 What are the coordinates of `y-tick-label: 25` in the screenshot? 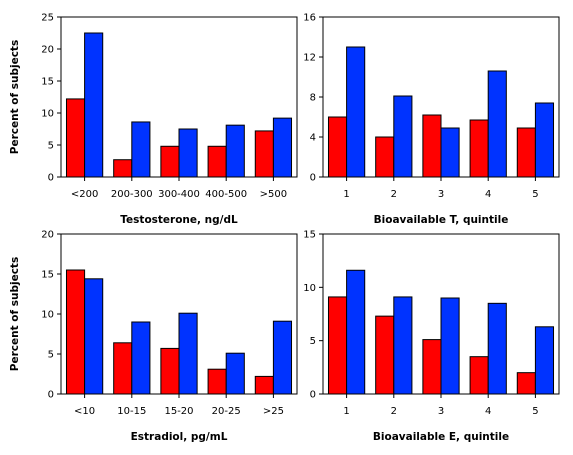 It's located at (47, 18).